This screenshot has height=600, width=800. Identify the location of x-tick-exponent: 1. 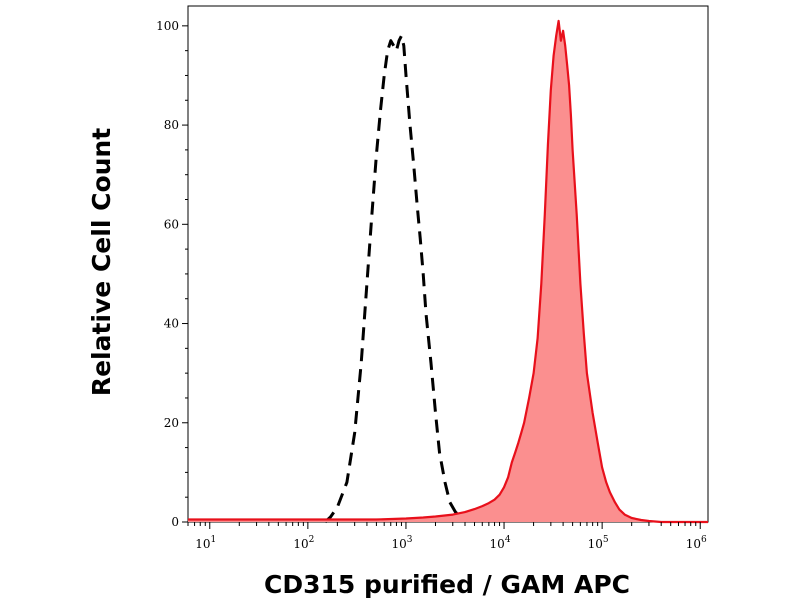
(214, 540).